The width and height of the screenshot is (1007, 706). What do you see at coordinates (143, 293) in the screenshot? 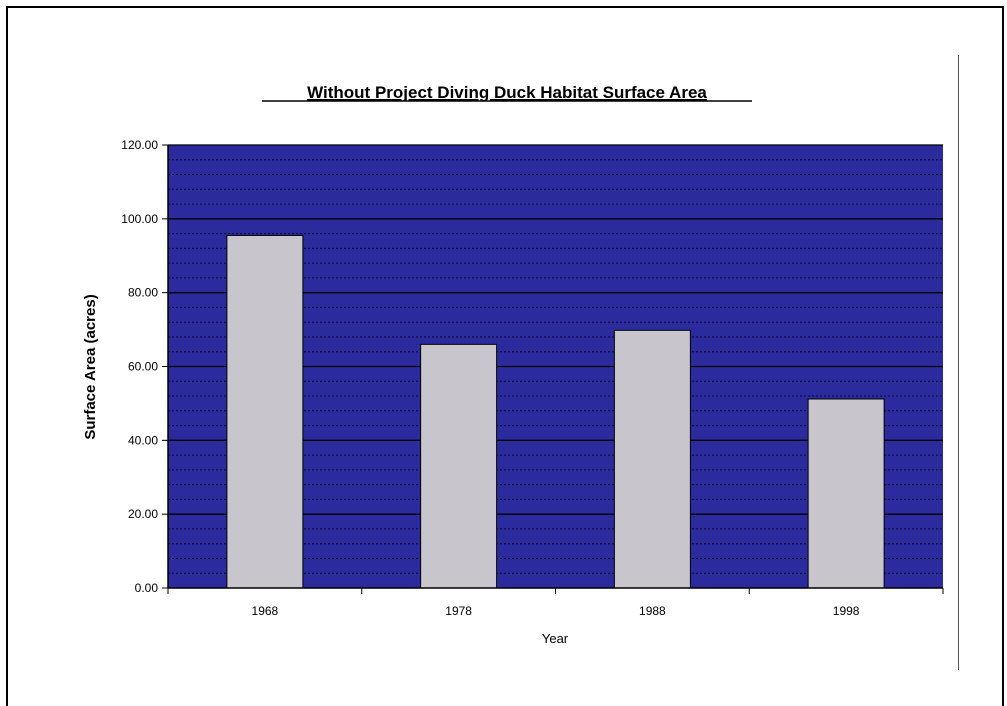
I see `y-tick-label: 80.00` at bounding box center [143, 293].